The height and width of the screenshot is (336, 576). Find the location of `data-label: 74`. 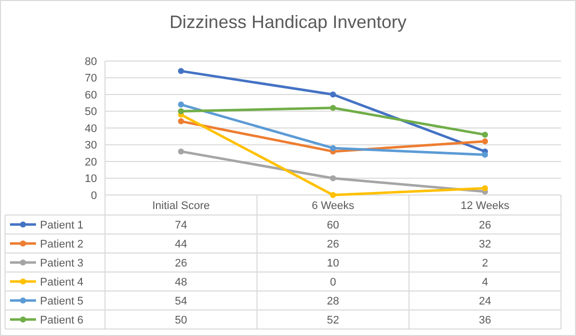

data-label: 74 is located at coordinates (181, 225).